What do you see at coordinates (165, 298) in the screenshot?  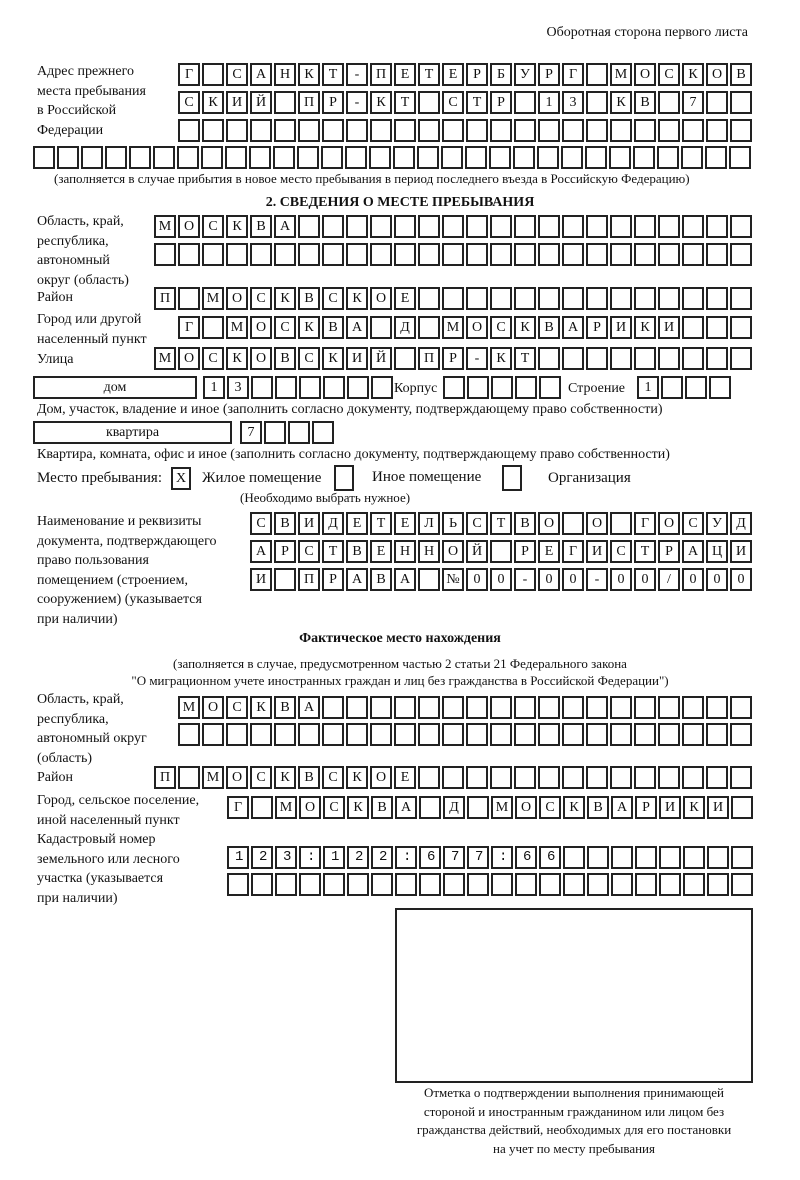 I see `char-cell: П` at bounding box center [165, 298].